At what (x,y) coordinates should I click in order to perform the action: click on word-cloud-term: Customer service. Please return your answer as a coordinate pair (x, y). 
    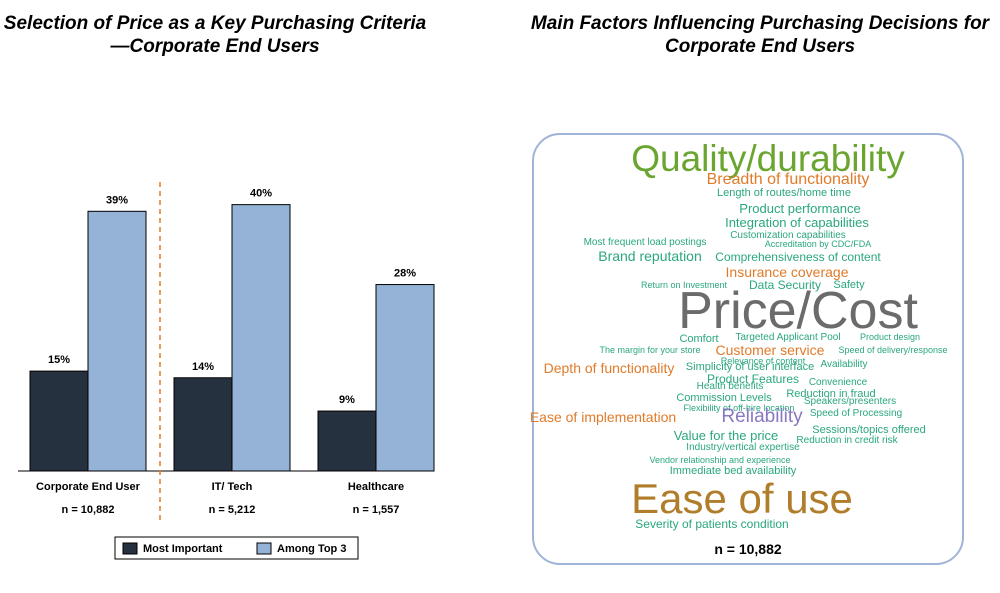
    Looking at the image, I should click on (770, 350).